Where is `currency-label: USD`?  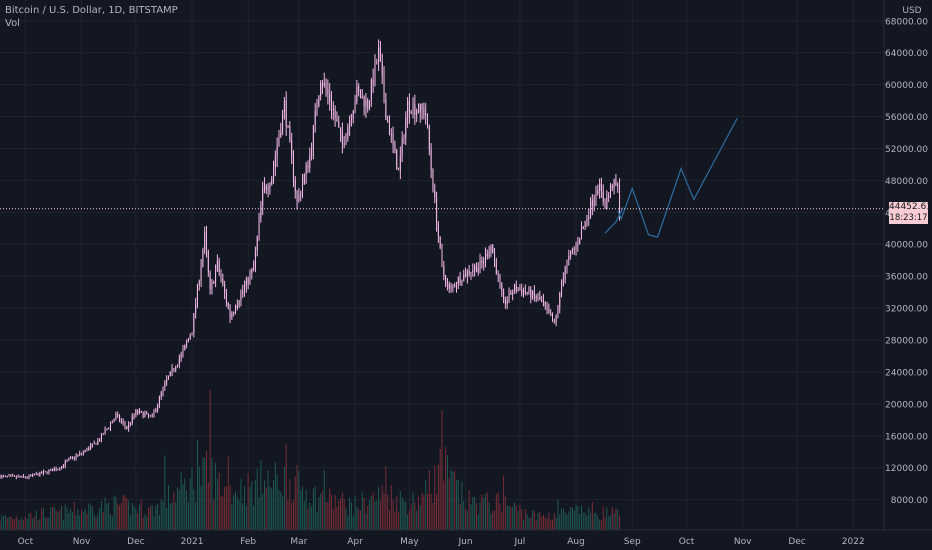 currency-label: USD is located at coordinates (912, 11).